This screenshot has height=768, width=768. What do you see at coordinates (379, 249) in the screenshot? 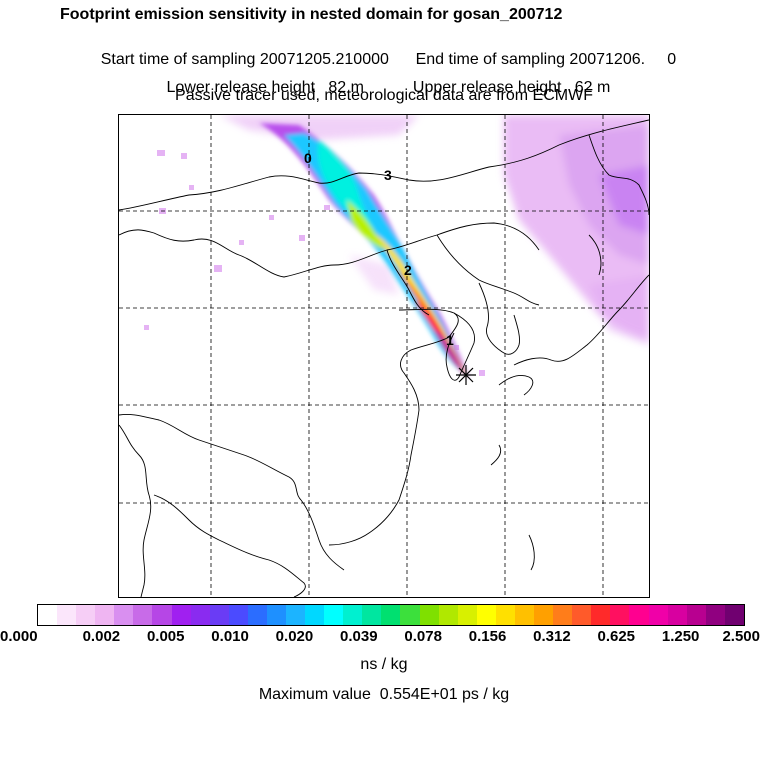
I see `trajectory-labels: 0 3 2 1` at bounding box center [379, 249].